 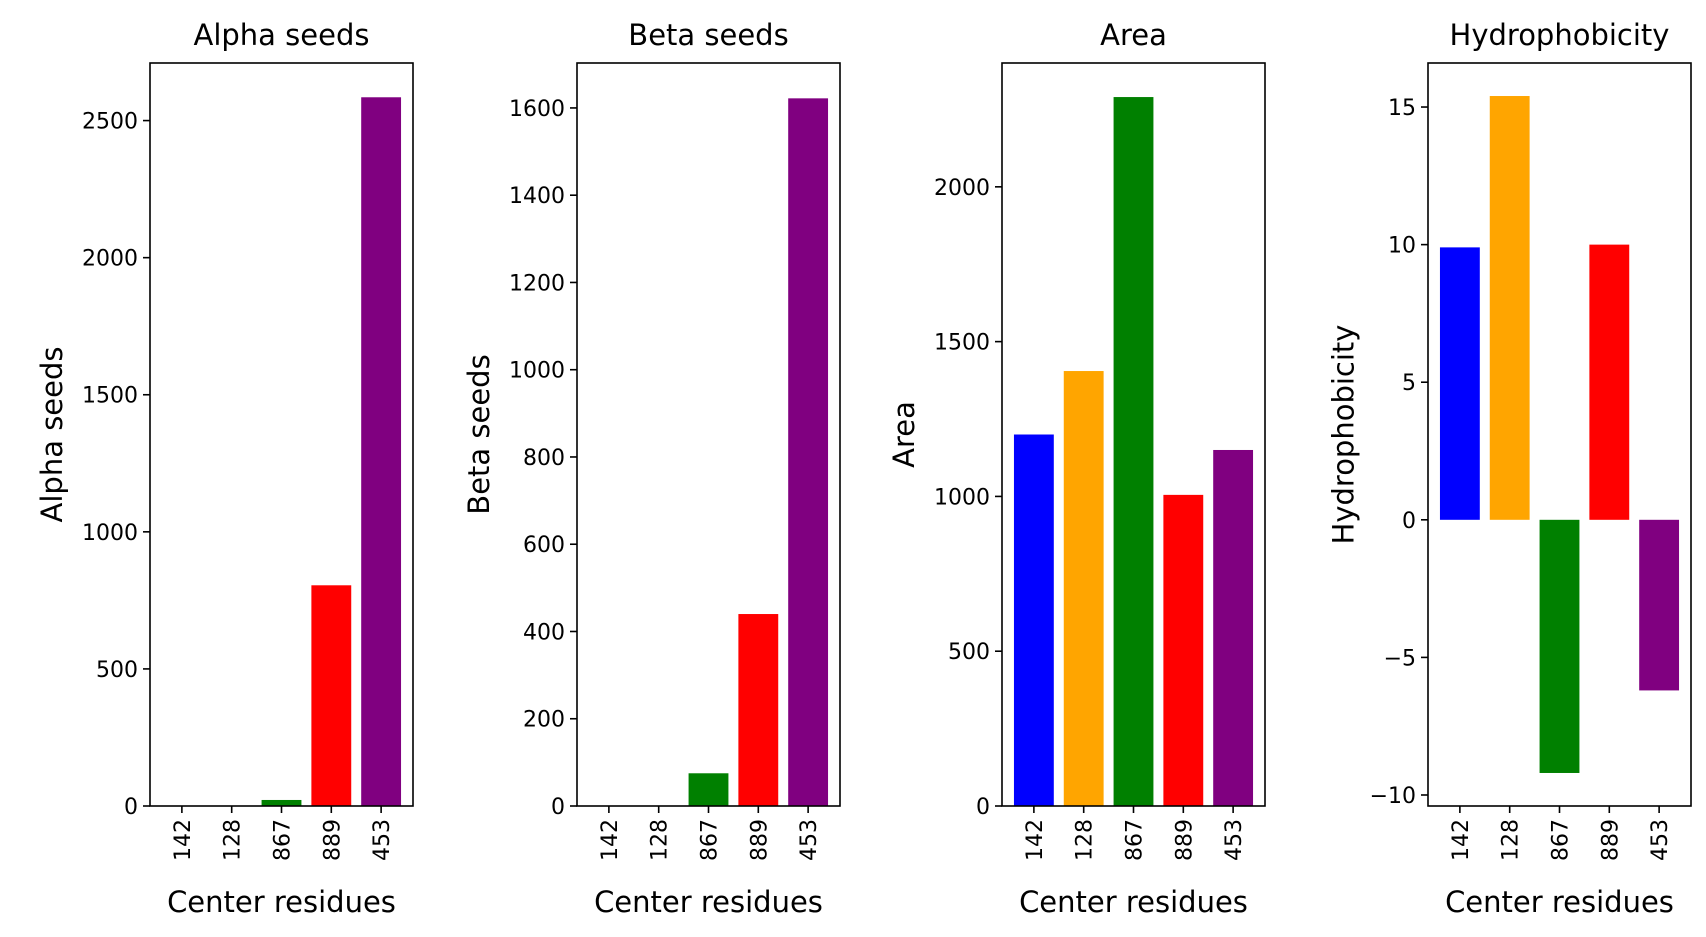 I want to click on hydrophobicity-xtick-label: 889, so click(x=1610, y=840).